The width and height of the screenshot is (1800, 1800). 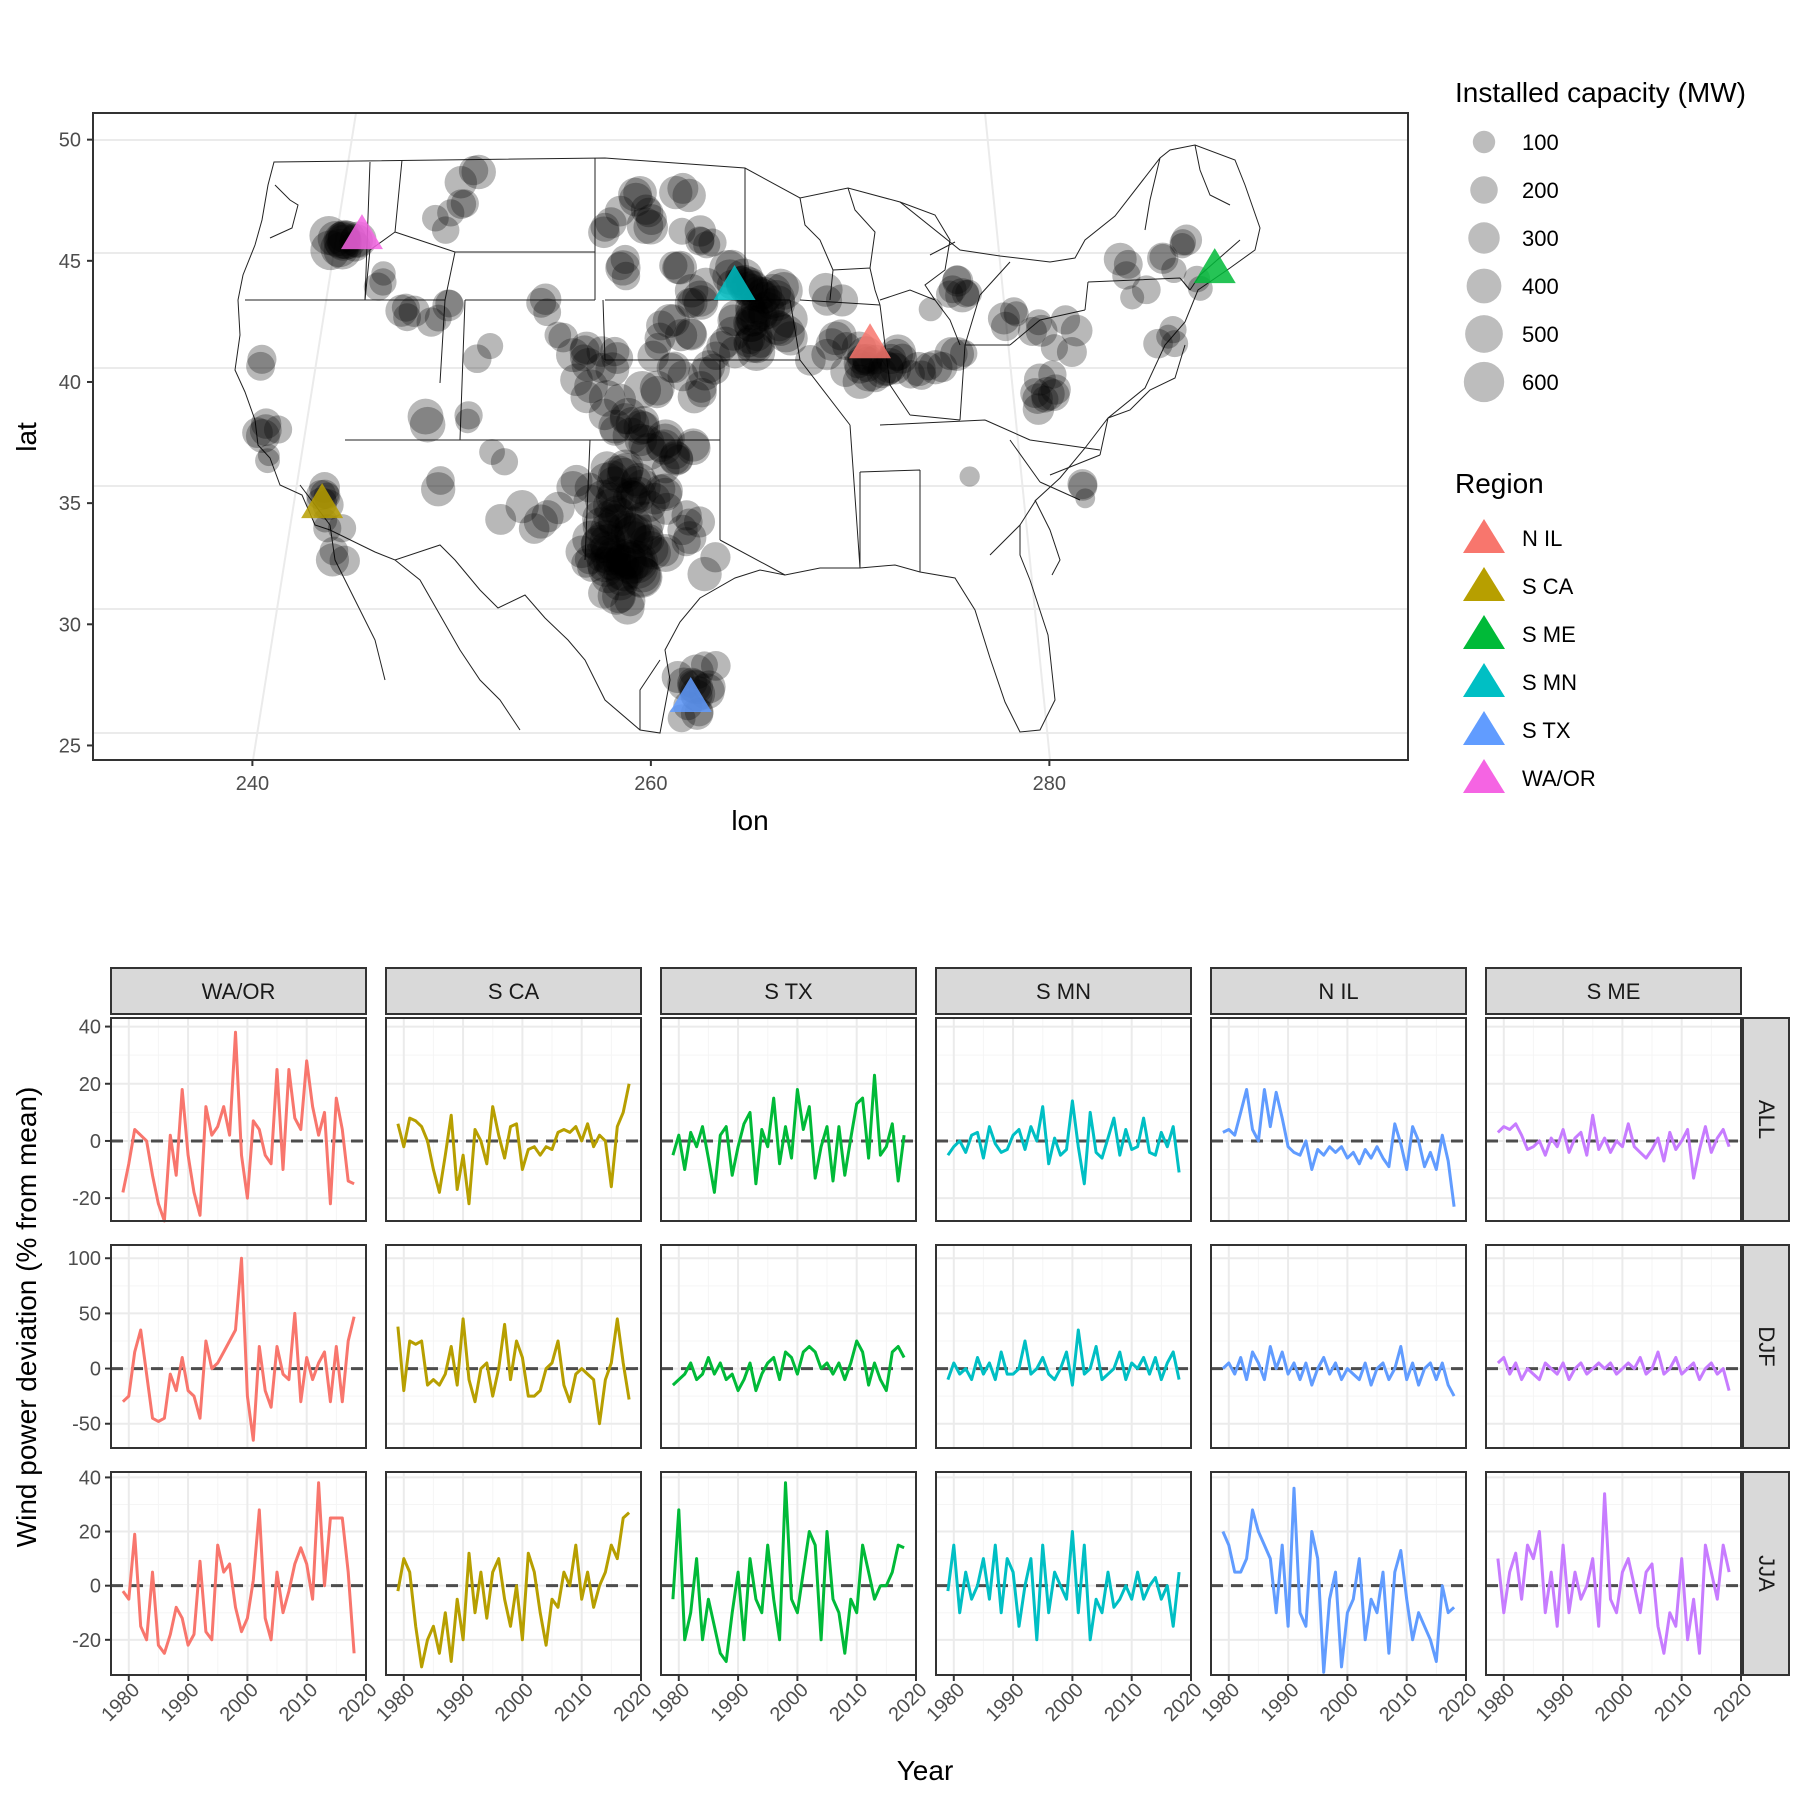 What do you see at coordinates (1484, 728) in the screenshot?
I see `region-legend-swatch` at bounding box center [1484, 728].